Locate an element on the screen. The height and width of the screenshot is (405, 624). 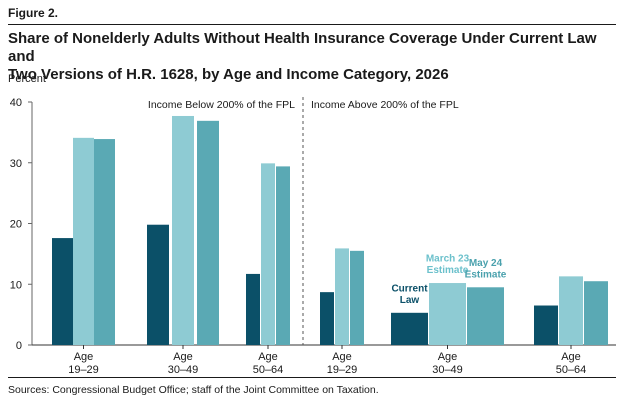
legend-label-current-law: Current is located at coordinates (409, 288).